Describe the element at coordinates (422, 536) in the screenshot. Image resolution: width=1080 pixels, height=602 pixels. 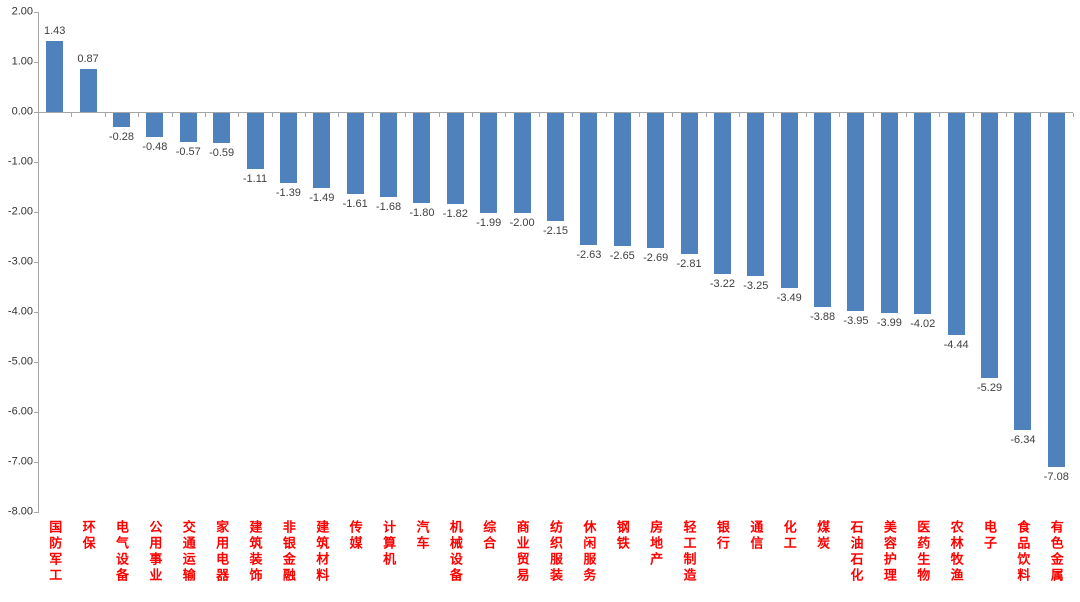
I see `category-label: 汽车` at that location.